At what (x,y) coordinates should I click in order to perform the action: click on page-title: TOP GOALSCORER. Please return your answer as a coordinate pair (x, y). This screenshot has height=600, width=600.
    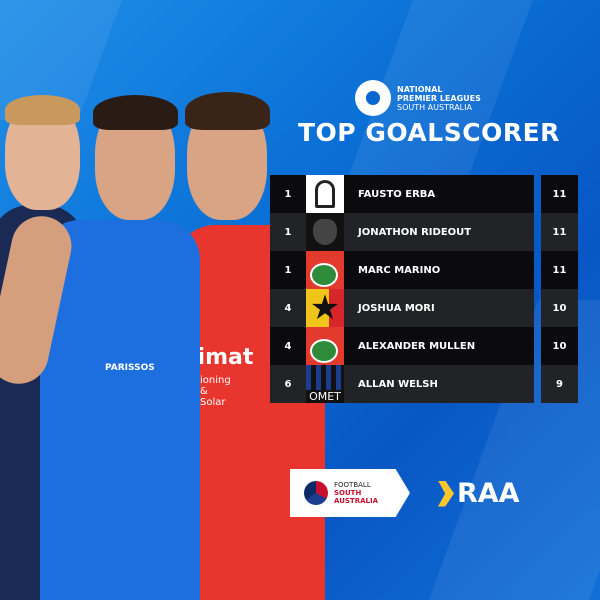
    Looking at the image, I should click on (429, 132).